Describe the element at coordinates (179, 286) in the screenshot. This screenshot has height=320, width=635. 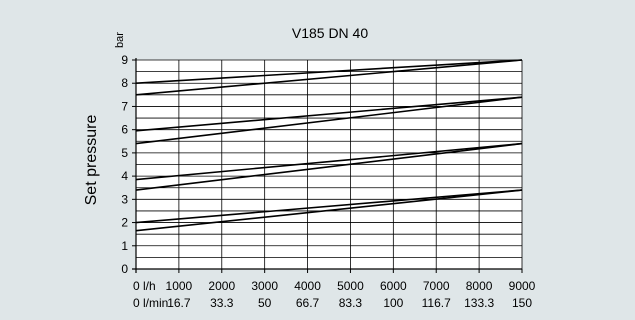
I see `x-tick-label-lh: 1000` at that location.